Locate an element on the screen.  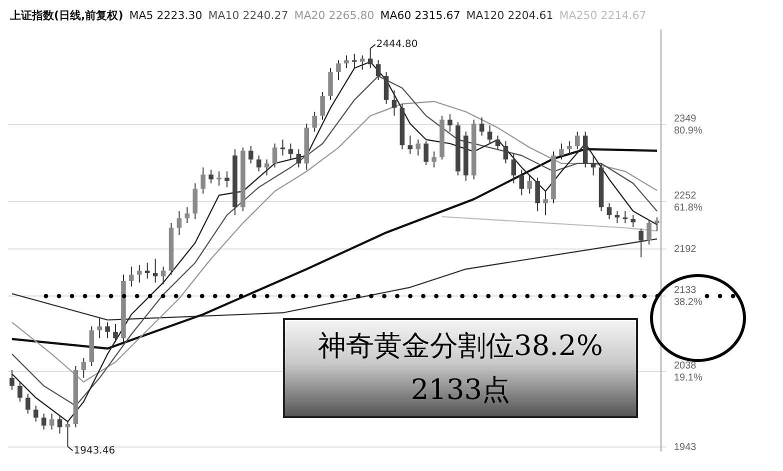
text: MA250 2214.67 is located at coordinates (602, 15).